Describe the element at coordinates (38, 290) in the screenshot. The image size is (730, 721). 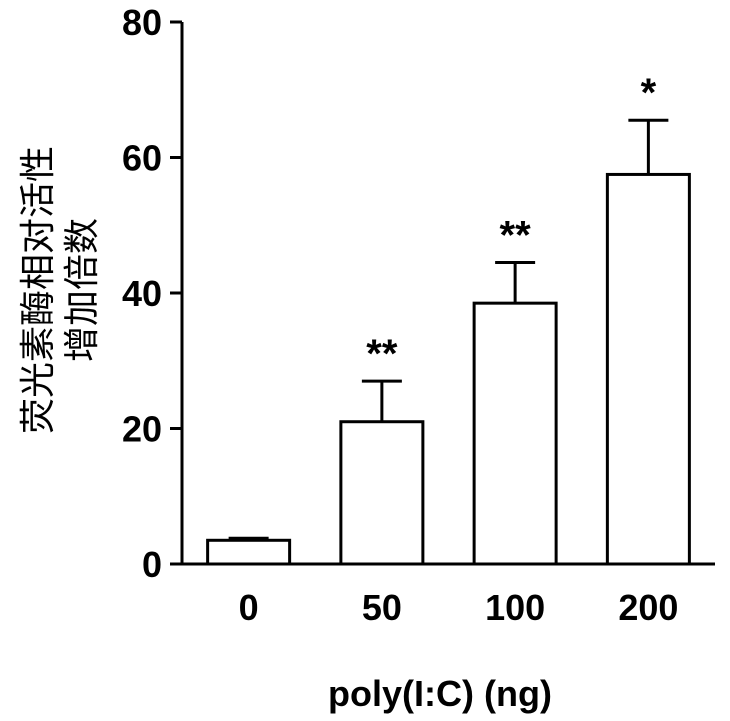
I see `y-axis-label-line-1: 荧光素酶相对活性` at that location.